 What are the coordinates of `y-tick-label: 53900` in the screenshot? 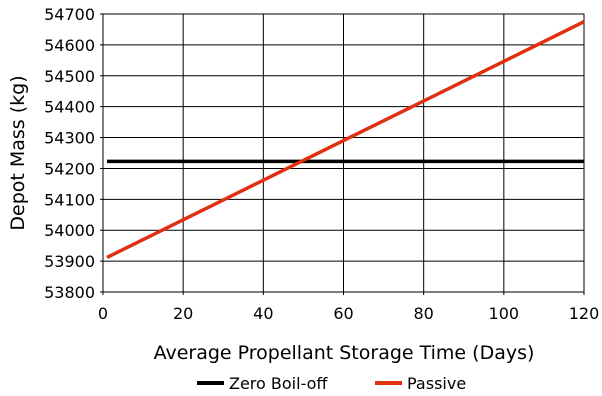 It's located at (69, 261).